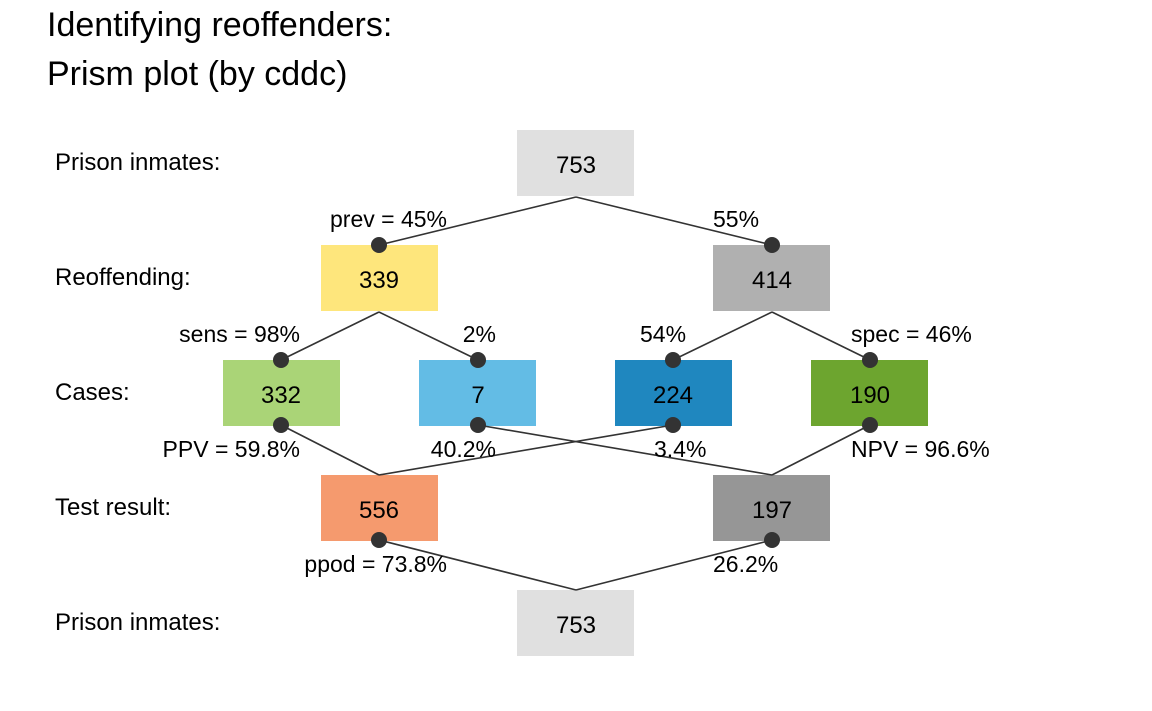 This screenshot has height=711, width=1152. I want to click on edge-label-npv: NPV = 96.6%, so click(920, 449).